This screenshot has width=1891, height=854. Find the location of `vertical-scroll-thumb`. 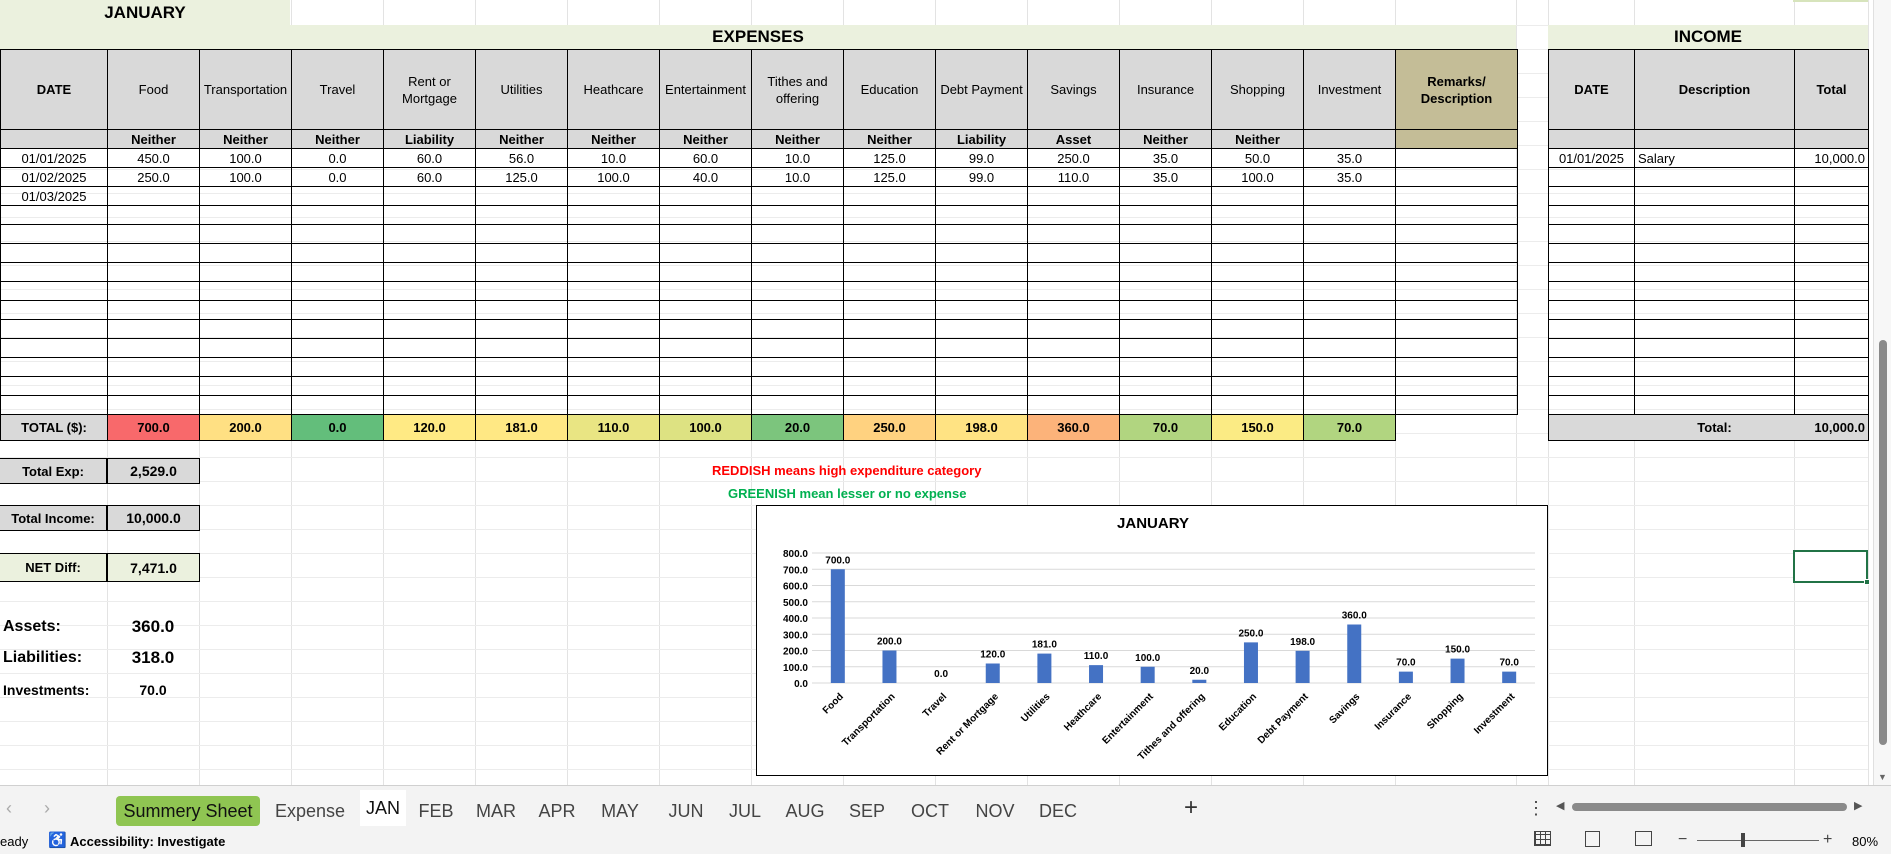

vertical-scroll-thumb is located at coordinates (1883, 542).